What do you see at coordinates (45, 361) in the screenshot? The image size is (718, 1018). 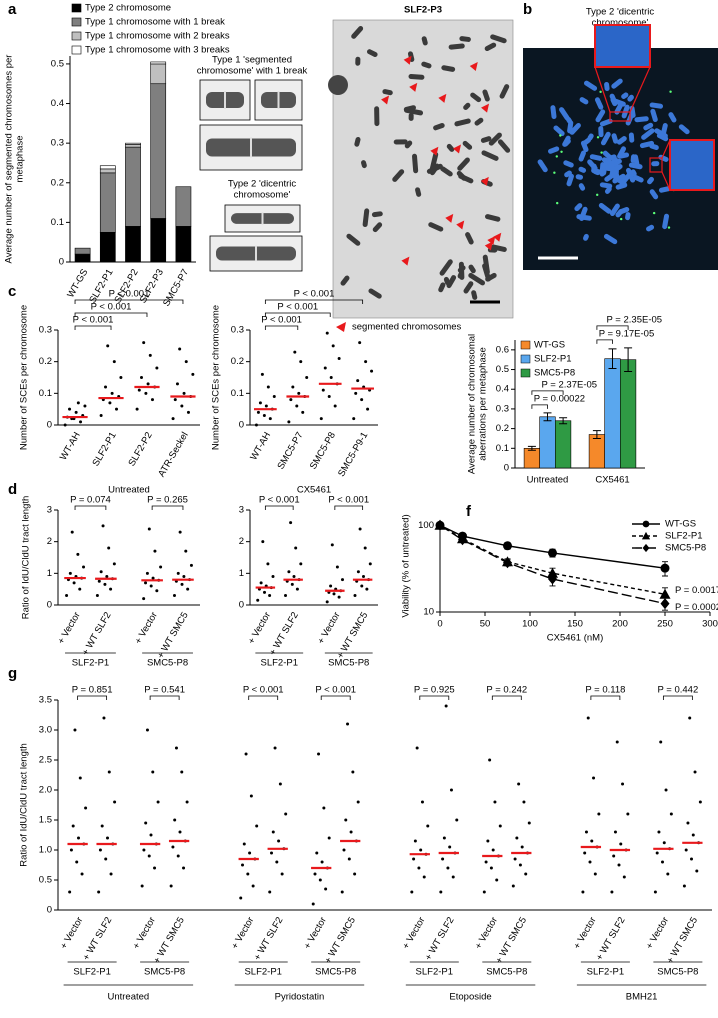 I see `y-tick-label: 0.2` at bounding box center [45, 361].